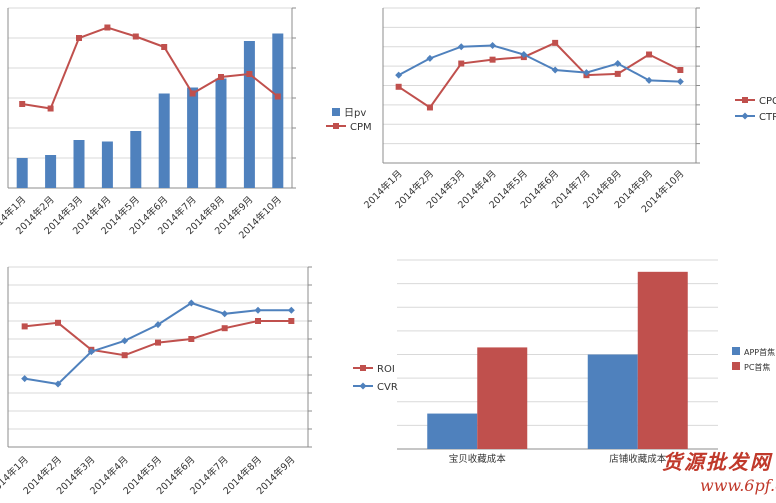 The image size is (776, 503). Describe the element at coordinates (638, 459) in the screenshot. I see `chart4-x-tick-label: 店铺收藏成本` at that location.